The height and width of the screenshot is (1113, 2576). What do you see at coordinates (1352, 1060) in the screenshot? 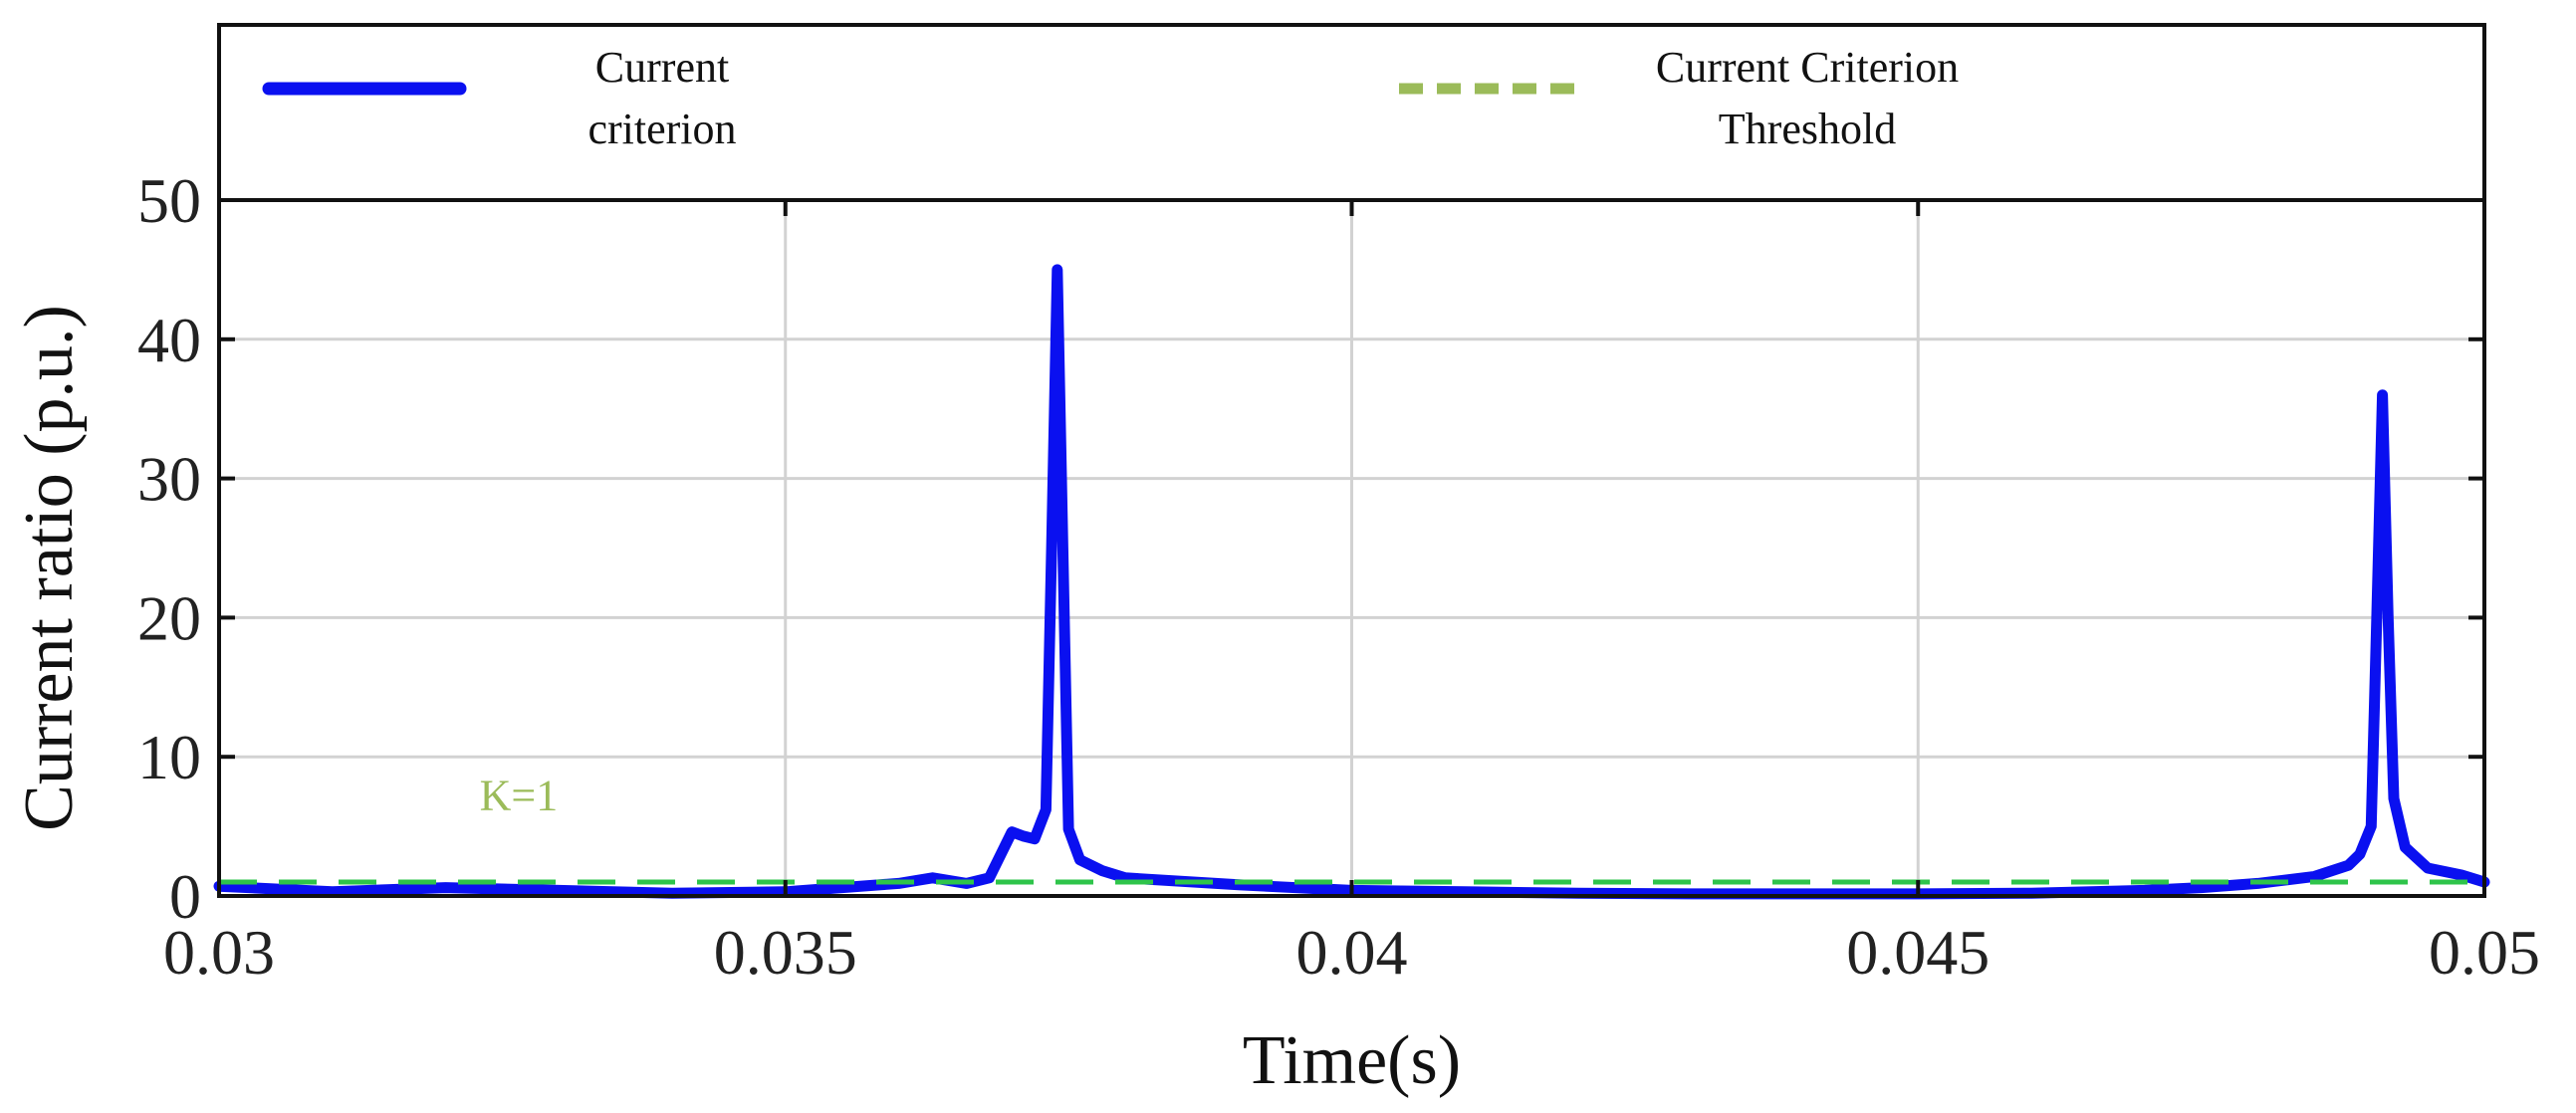
I see `x-axis-title: Time(s)` at bounding box center [1352, 1060].